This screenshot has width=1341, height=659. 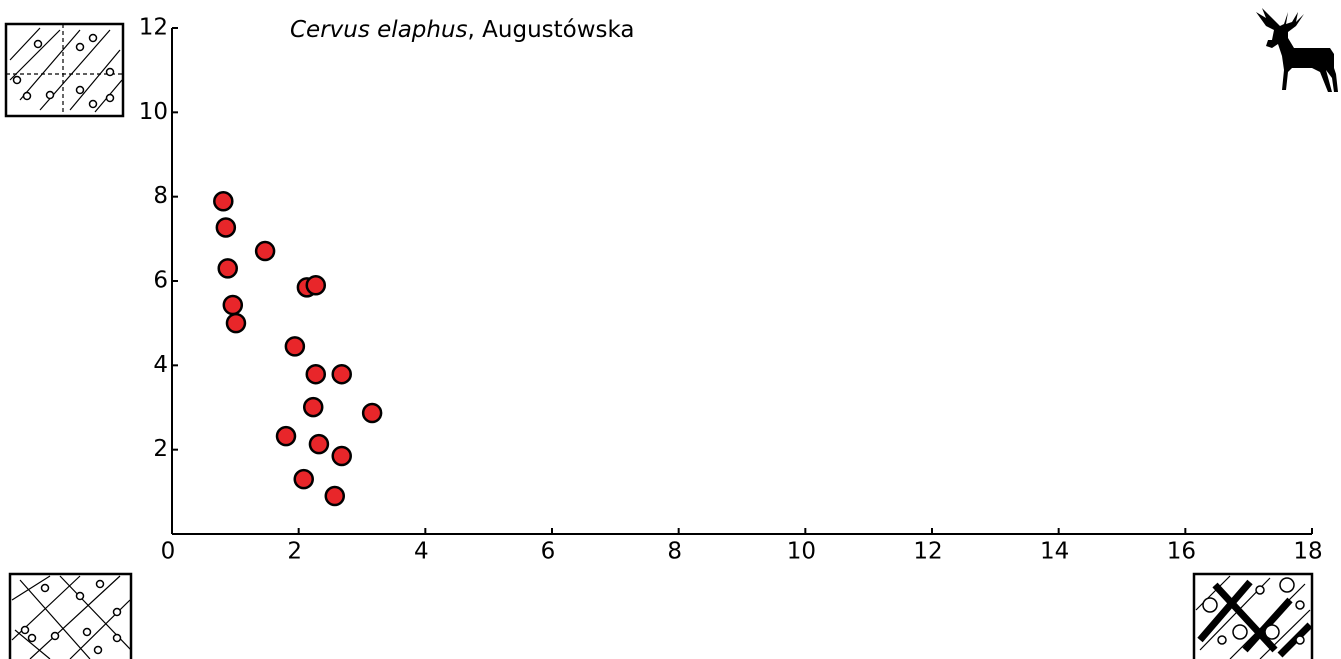 I want to click on y-tick-label: 12, so click(x=153, y=28).